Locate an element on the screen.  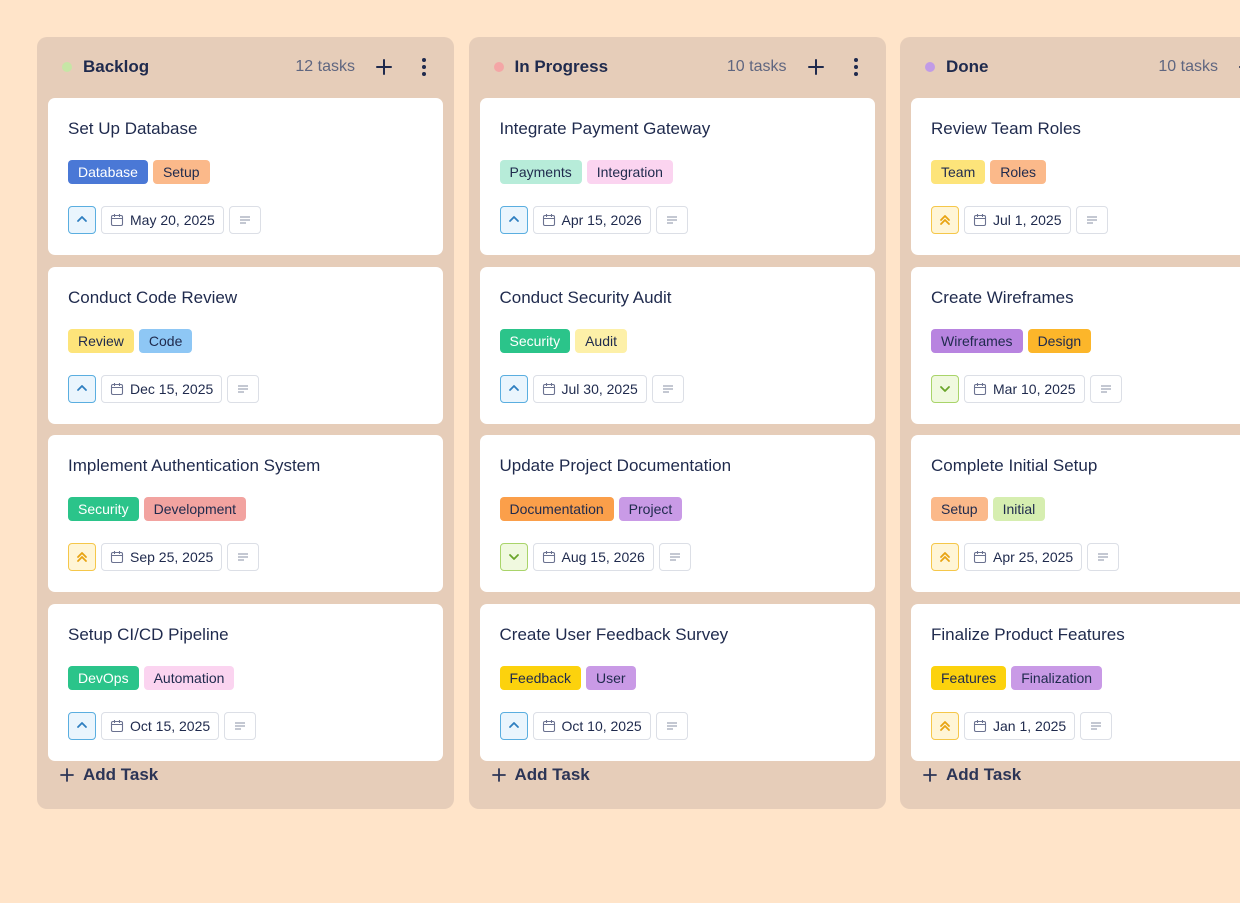
task-card: Set Up Database Database Setup May 20, 2025 is located at coordinates (245, 176).